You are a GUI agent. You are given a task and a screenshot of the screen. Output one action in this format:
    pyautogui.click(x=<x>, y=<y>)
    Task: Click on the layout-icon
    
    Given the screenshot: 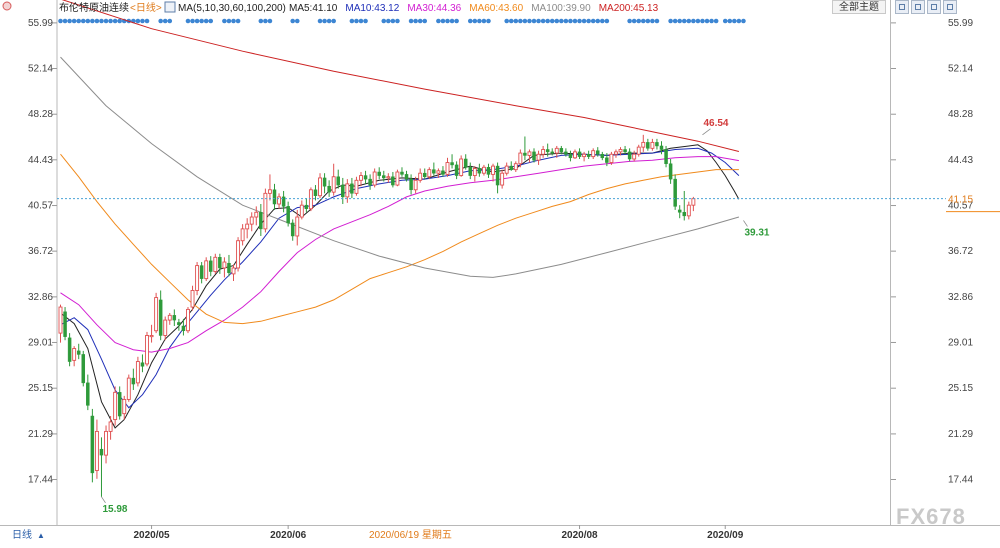 What is the action you would take?
    pyautogui.click(x=934, y=7)
    